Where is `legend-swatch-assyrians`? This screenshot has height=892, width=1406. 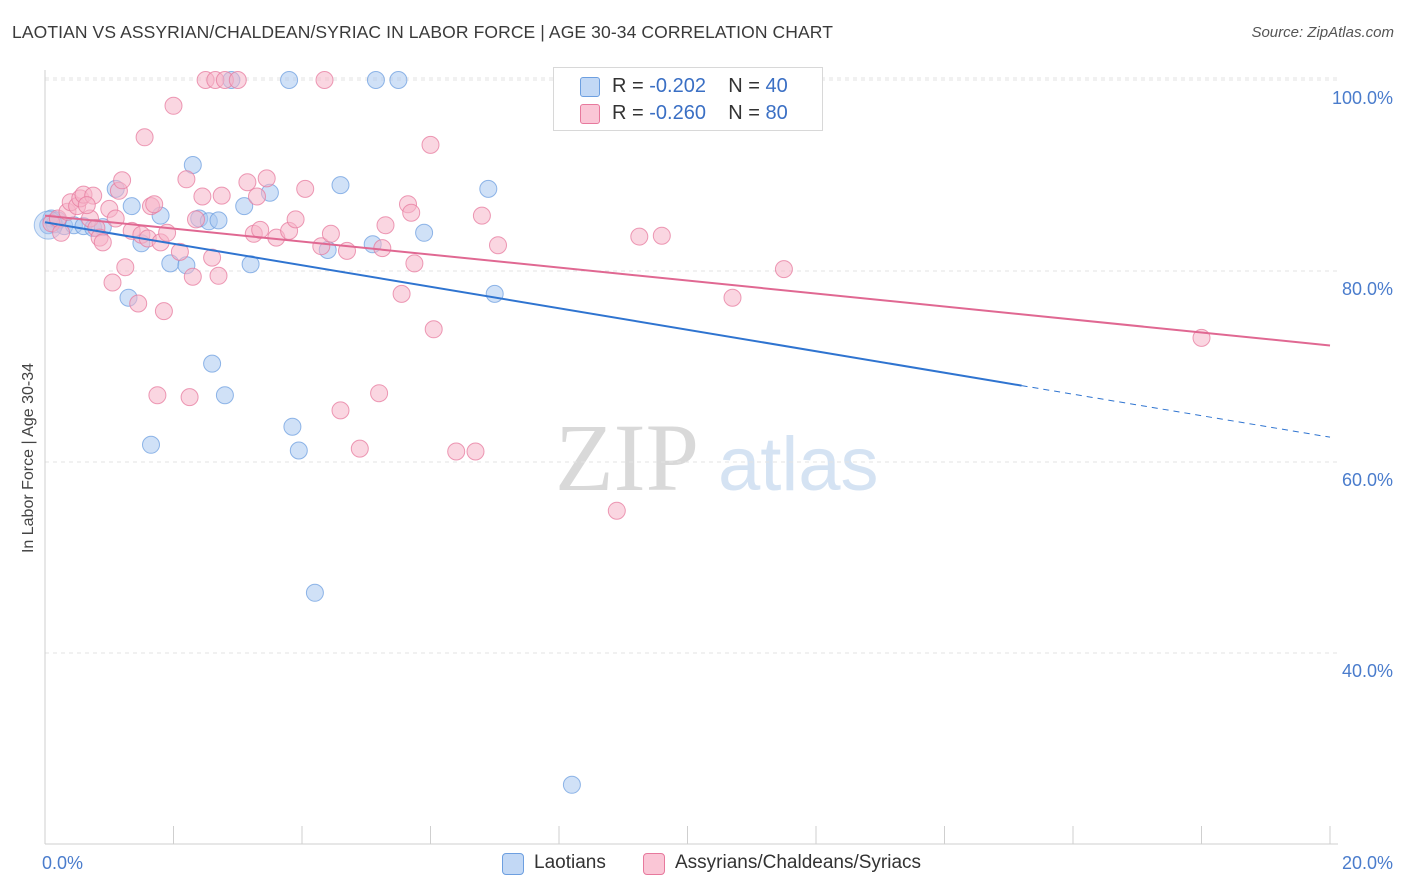 legend-swatch-assyrians is located at coordinates (590, 114).